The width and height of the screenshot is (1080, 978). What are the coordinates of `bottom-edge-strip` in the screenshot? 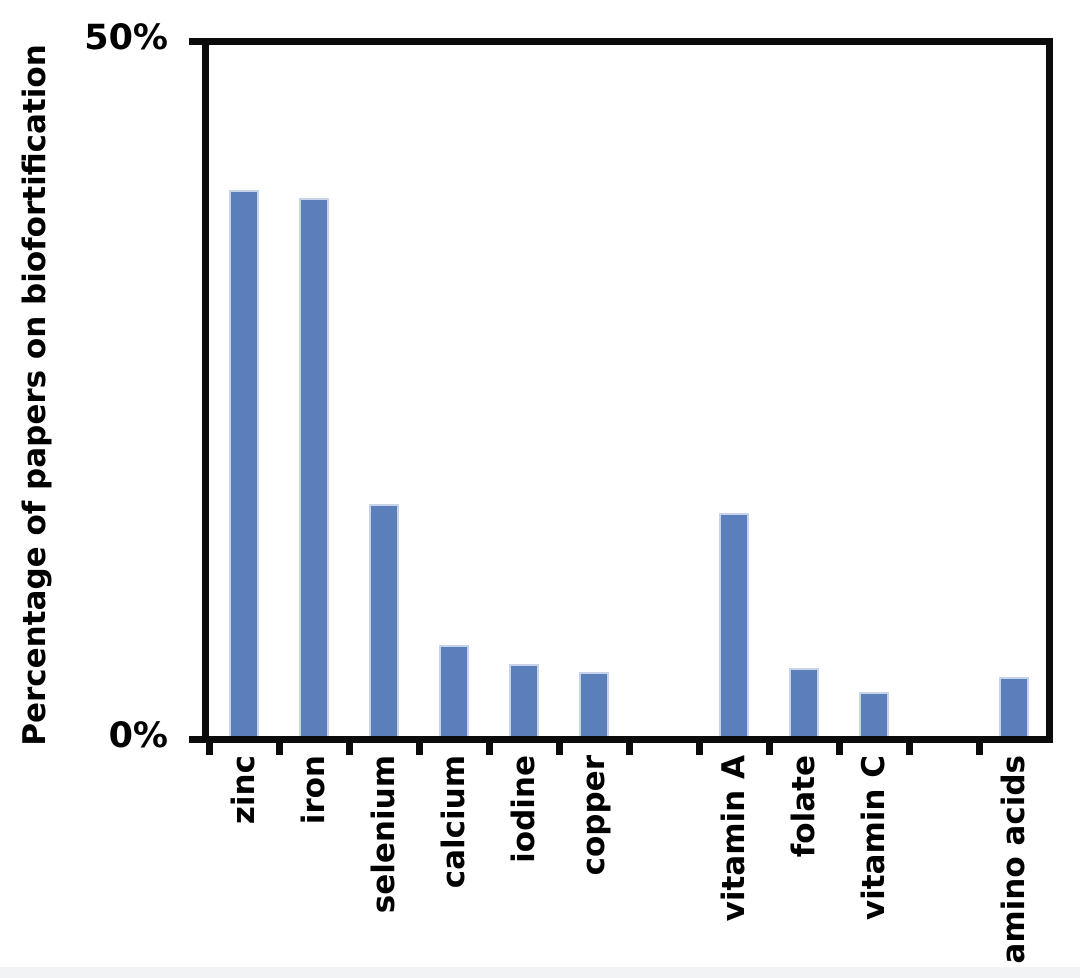 It's located at (540, 972).